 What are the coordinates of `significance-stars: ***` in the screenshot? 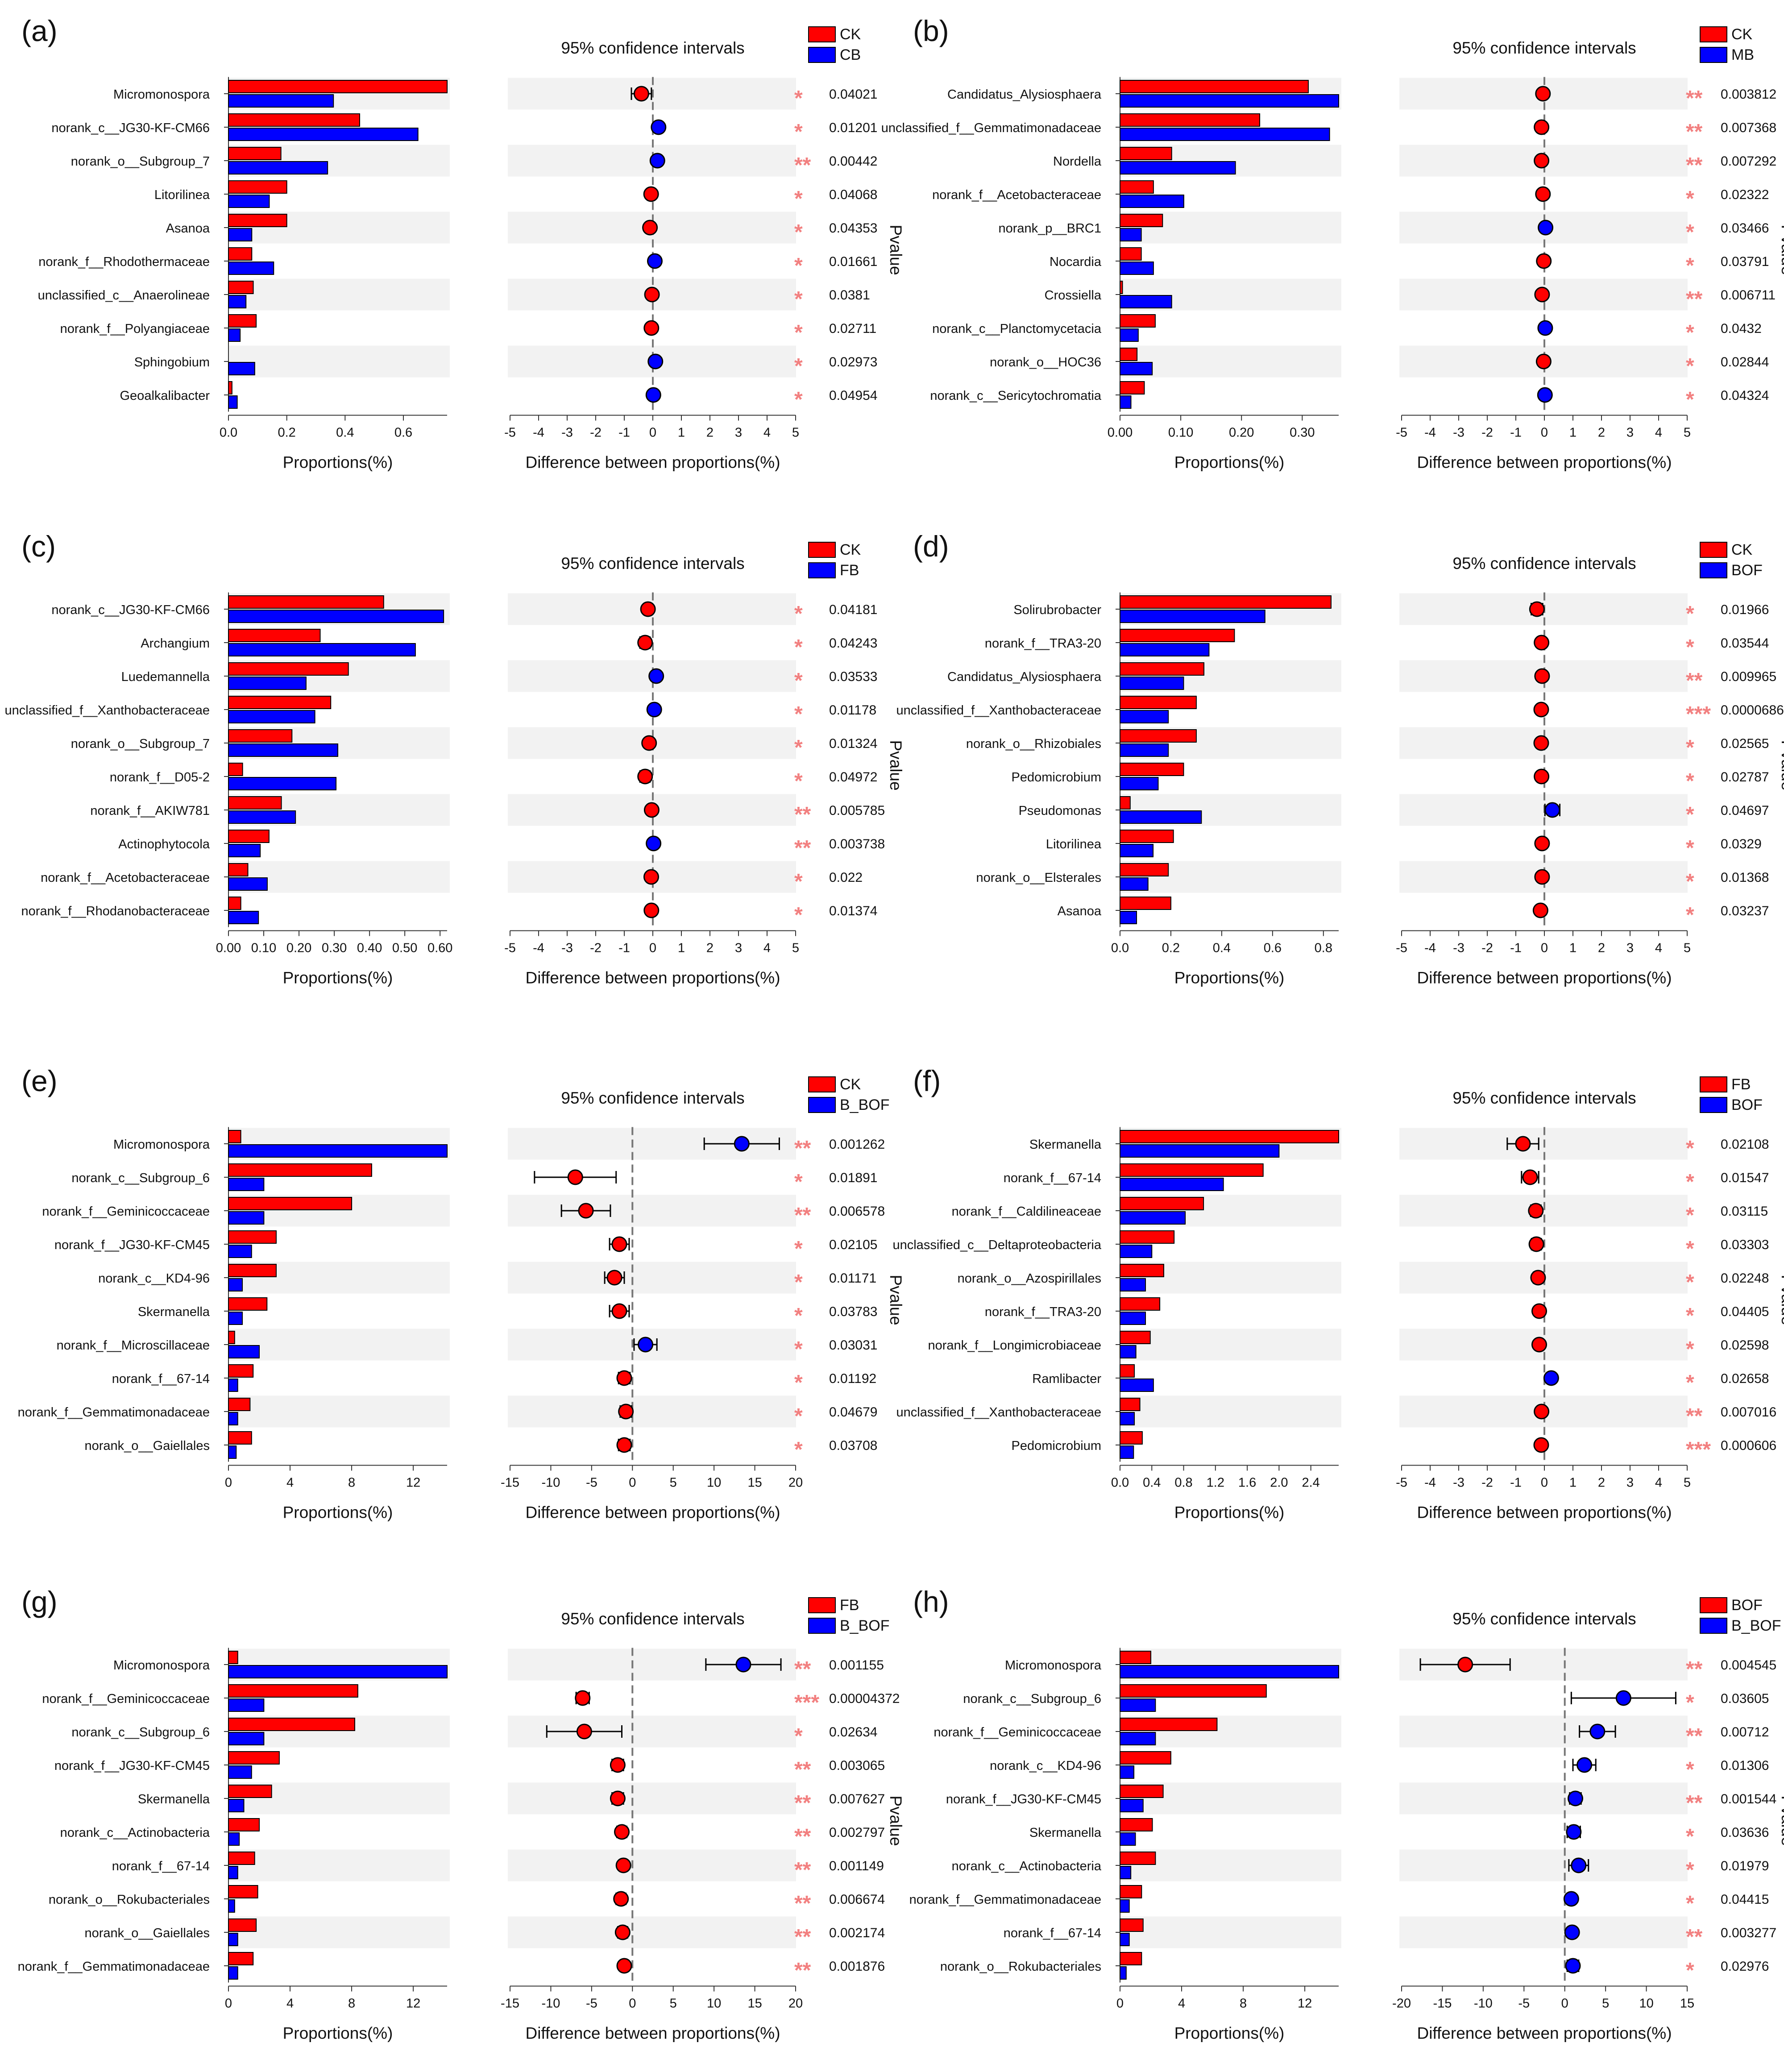 It's located at (1698, 714).